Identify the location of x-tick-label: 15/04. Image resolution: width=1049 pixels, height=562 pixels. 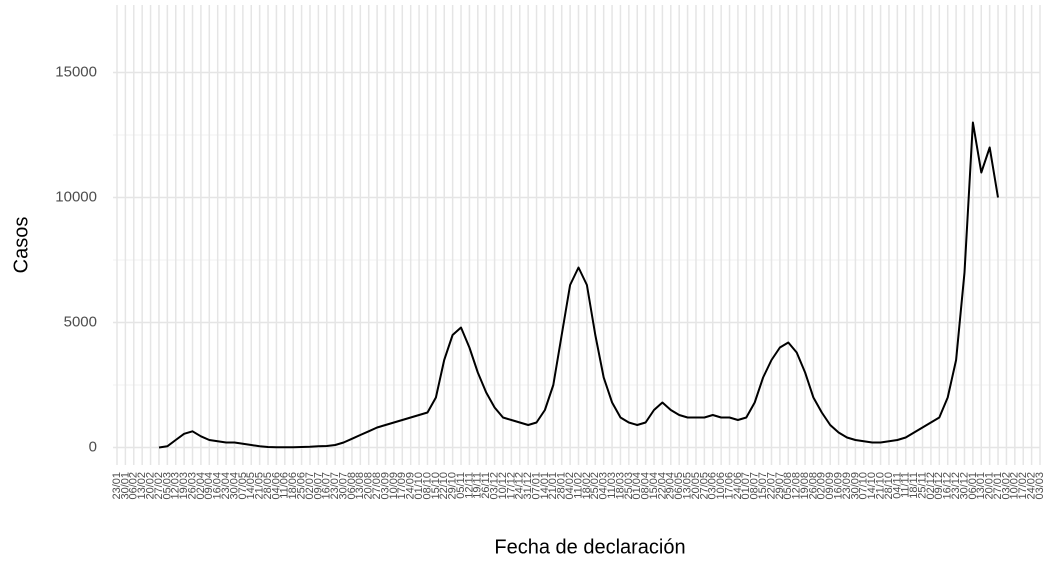
(654, 486).